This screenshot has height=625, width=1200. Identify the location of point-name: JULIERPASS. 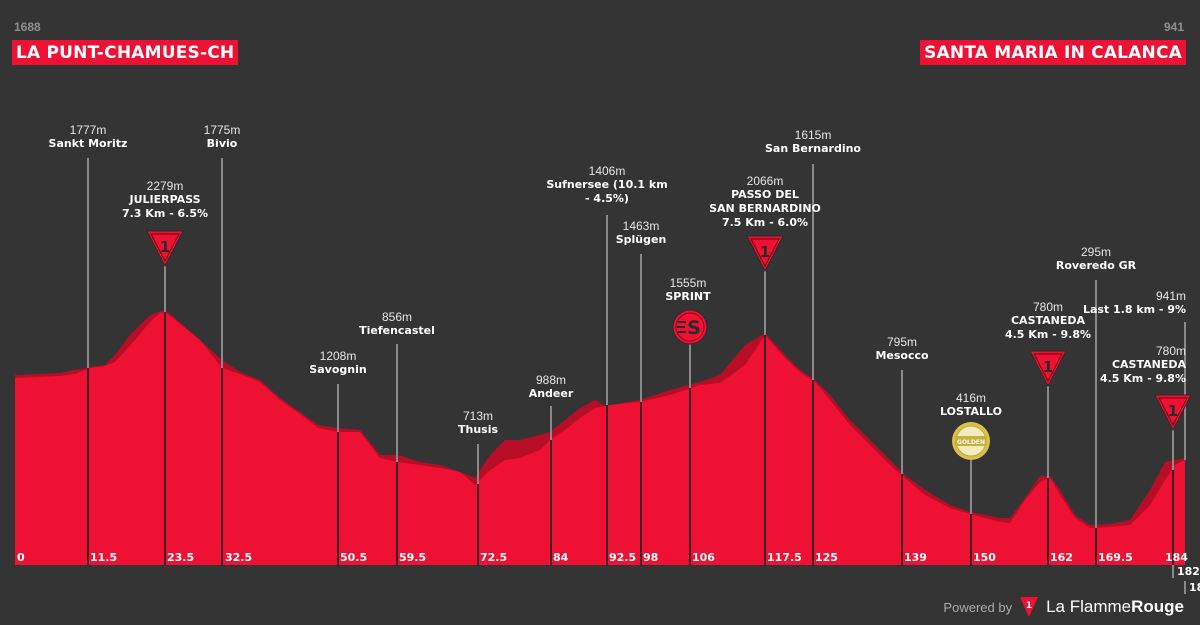
(165, 199).